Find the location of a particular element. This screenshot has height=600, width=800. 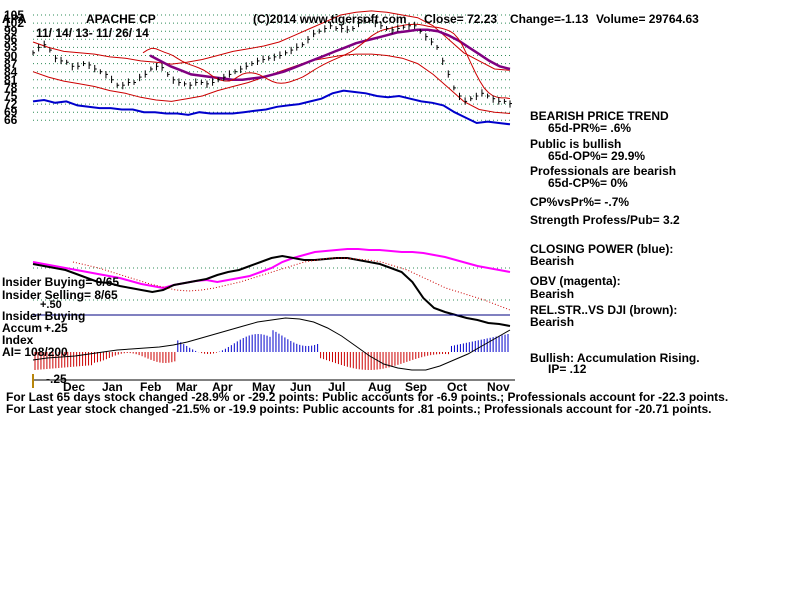

y-tick-label: 87 is located at coordinates (11, 63).